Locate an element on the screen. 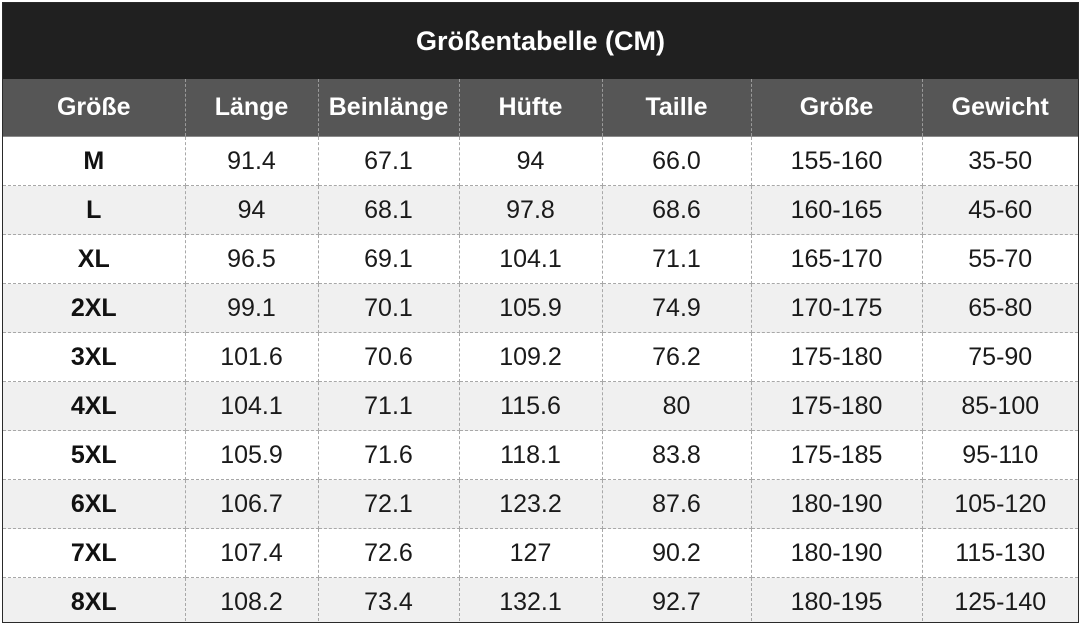 This screenshot has width=1081, height=625. length-cell: 94 is located at coordinates (251, 210).